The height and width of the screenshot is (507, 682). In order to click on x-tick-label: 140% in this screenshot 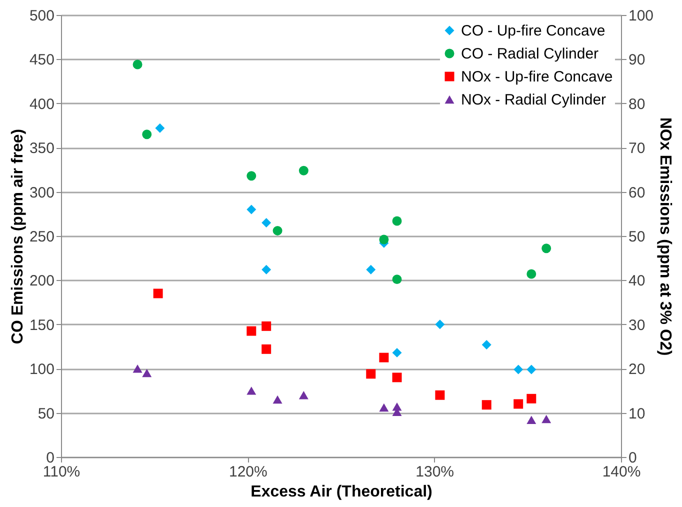, I will do `click(621, 472)`.